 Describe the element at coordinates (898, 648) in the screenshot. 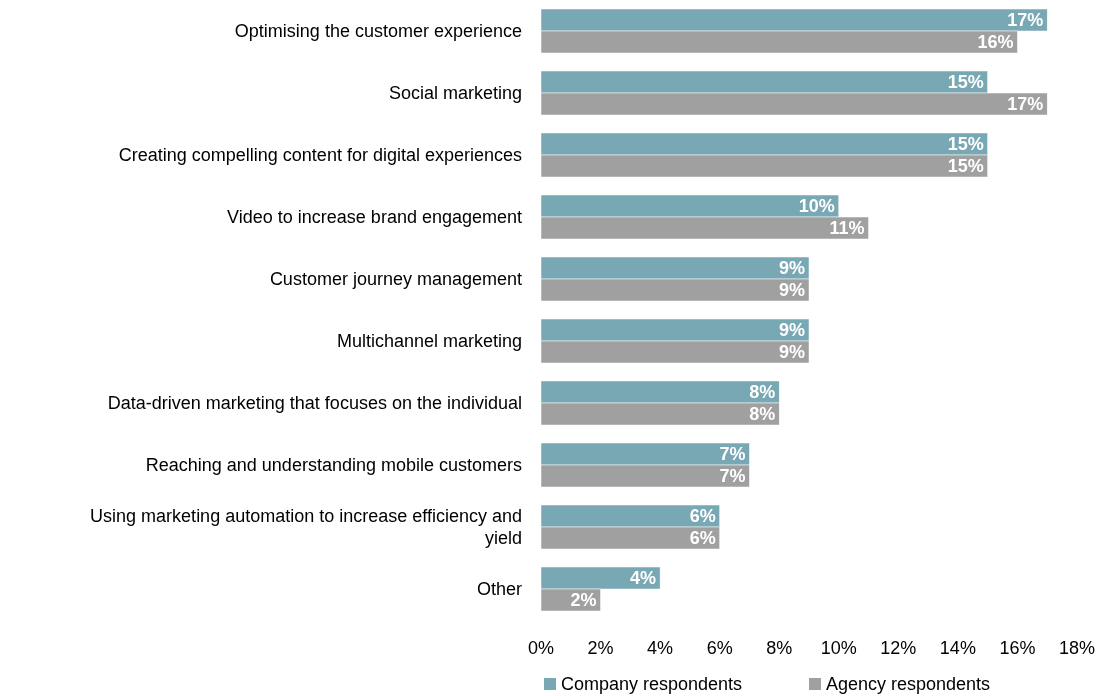

I see `x-tick-label: 12%` at that location.